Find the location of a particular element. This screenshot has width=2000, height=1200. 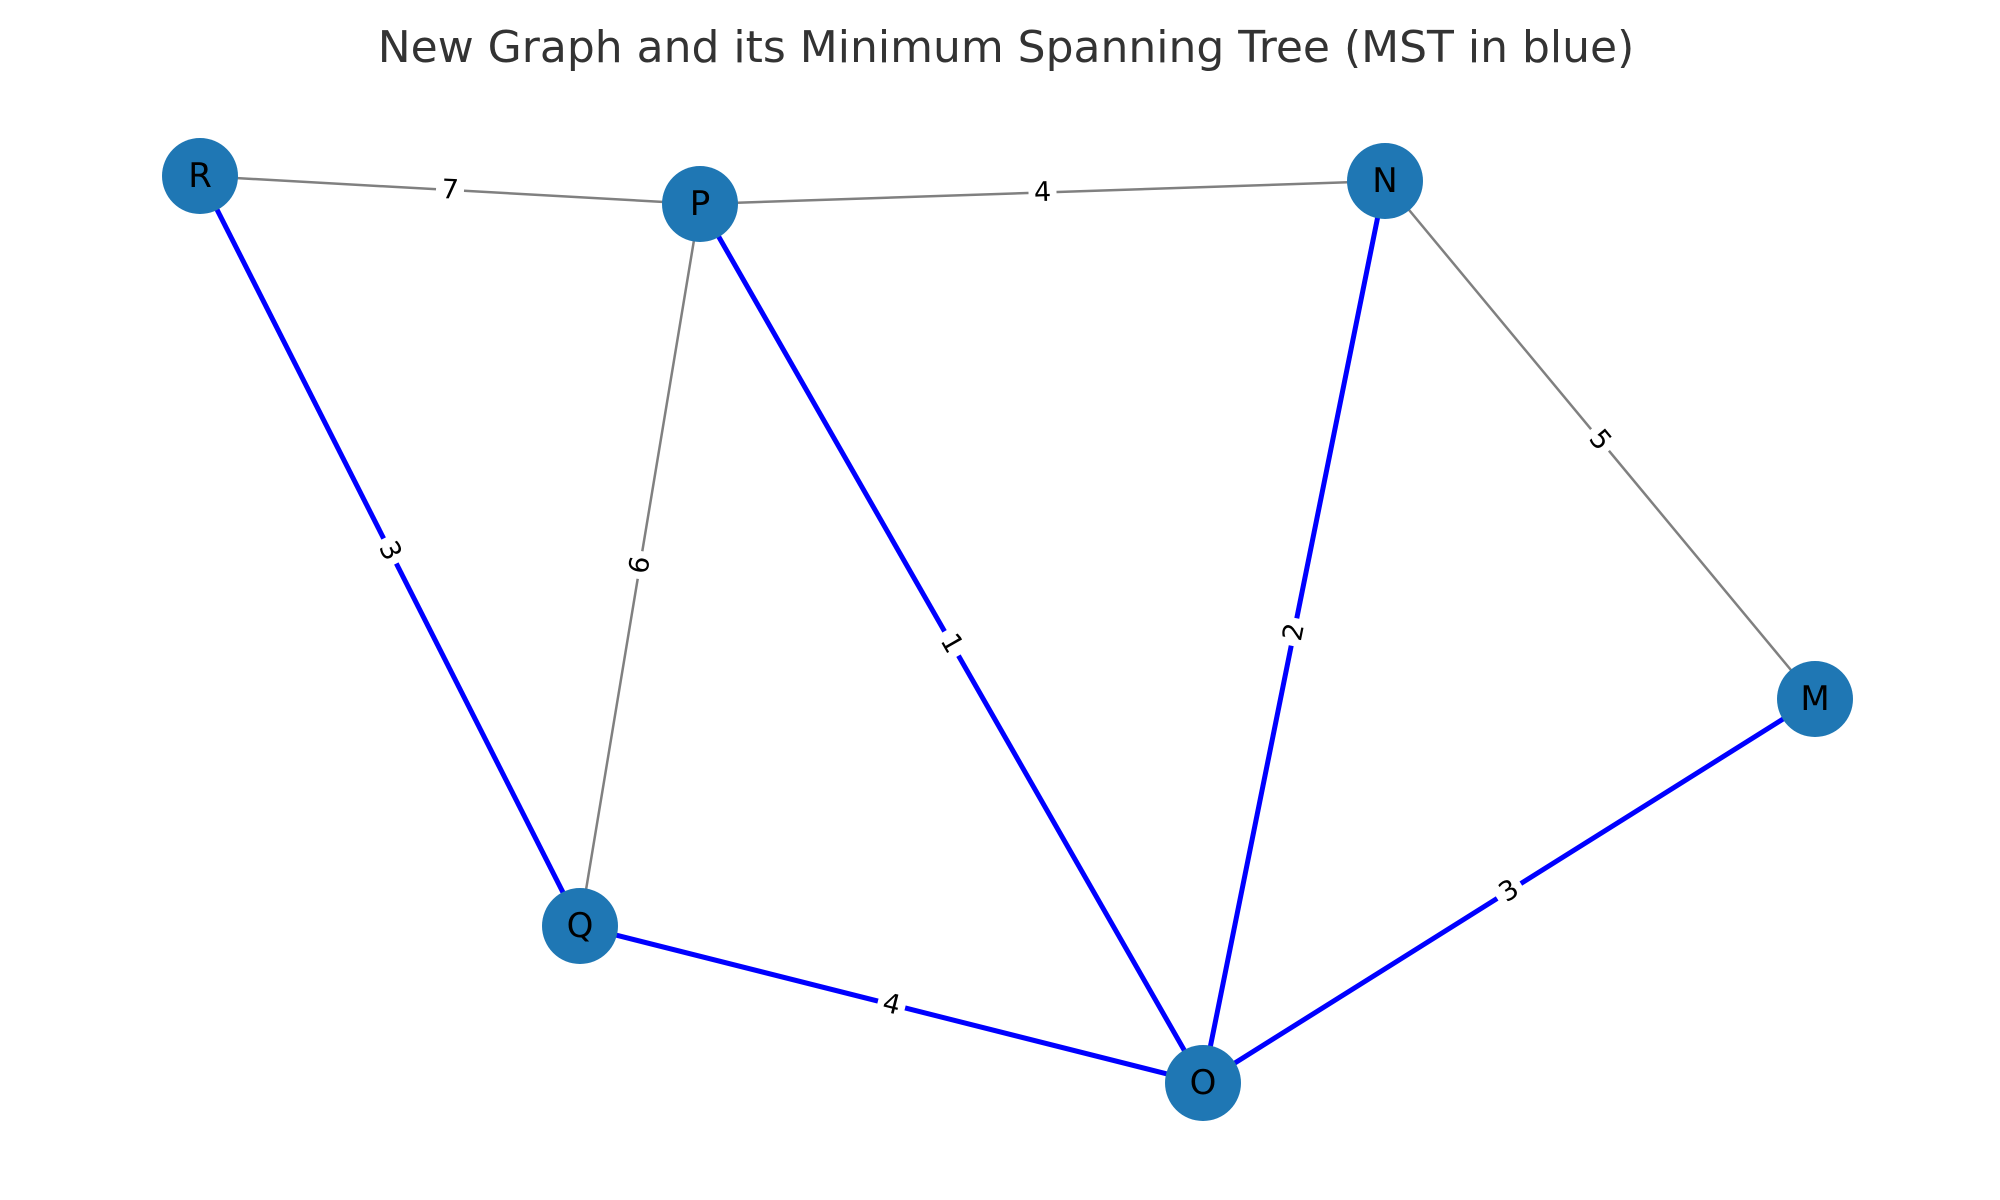

edge-weight-p-n: 4 is located at coordinates (1042, 192).